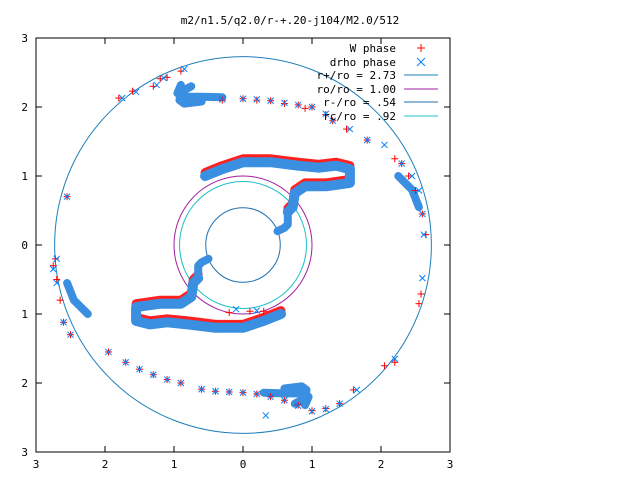  Describe the element at coordinates (190, 95) in the screenshot. I see `arm-outer-tl` at that location.